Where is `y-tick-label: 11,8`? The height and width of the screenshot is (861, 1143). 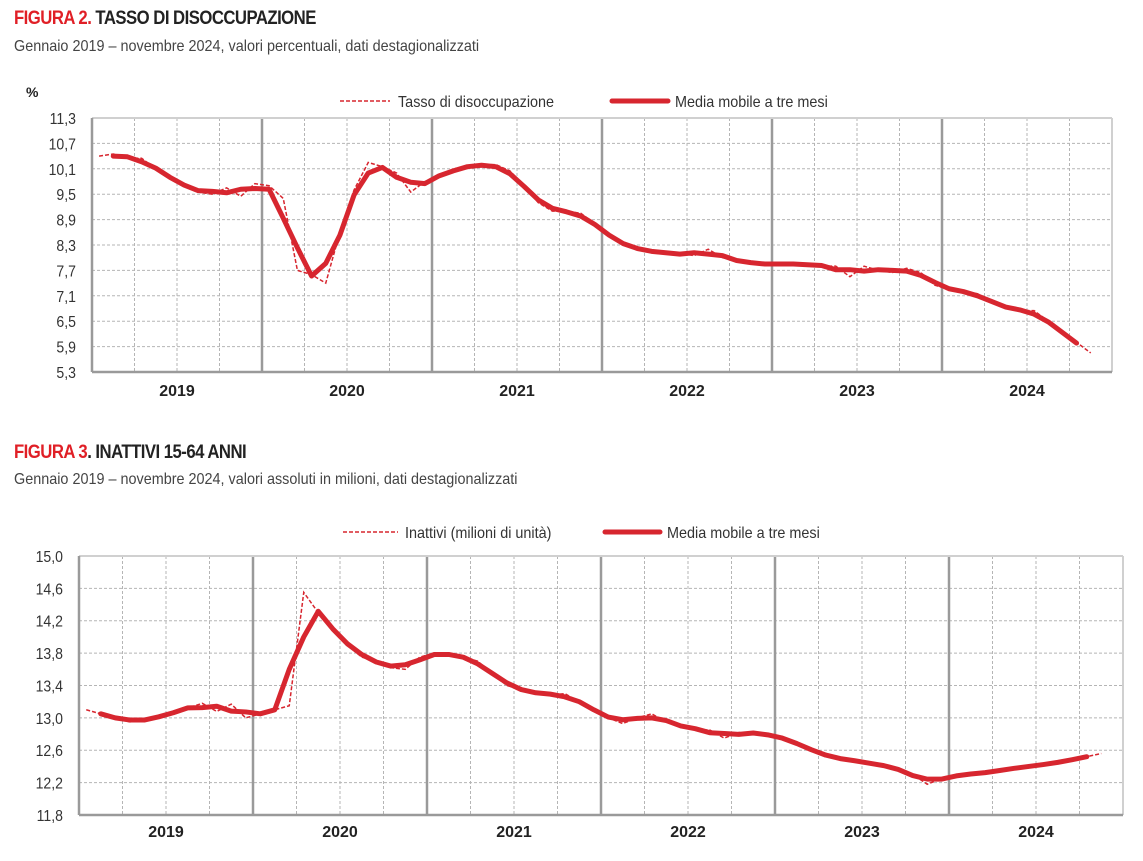 y-tick-label: 11,8 is located at coordinates (50, 816).